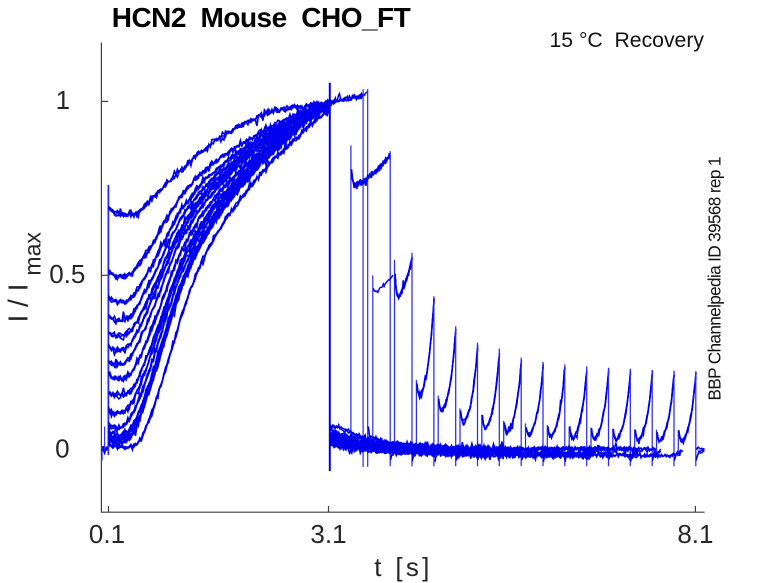 This screenshot has height=583, width=778. What do you see at coordinates (24, 277) in the screenshot?
I see `svg-text: I / Imax` at bounding box center [24, 277].